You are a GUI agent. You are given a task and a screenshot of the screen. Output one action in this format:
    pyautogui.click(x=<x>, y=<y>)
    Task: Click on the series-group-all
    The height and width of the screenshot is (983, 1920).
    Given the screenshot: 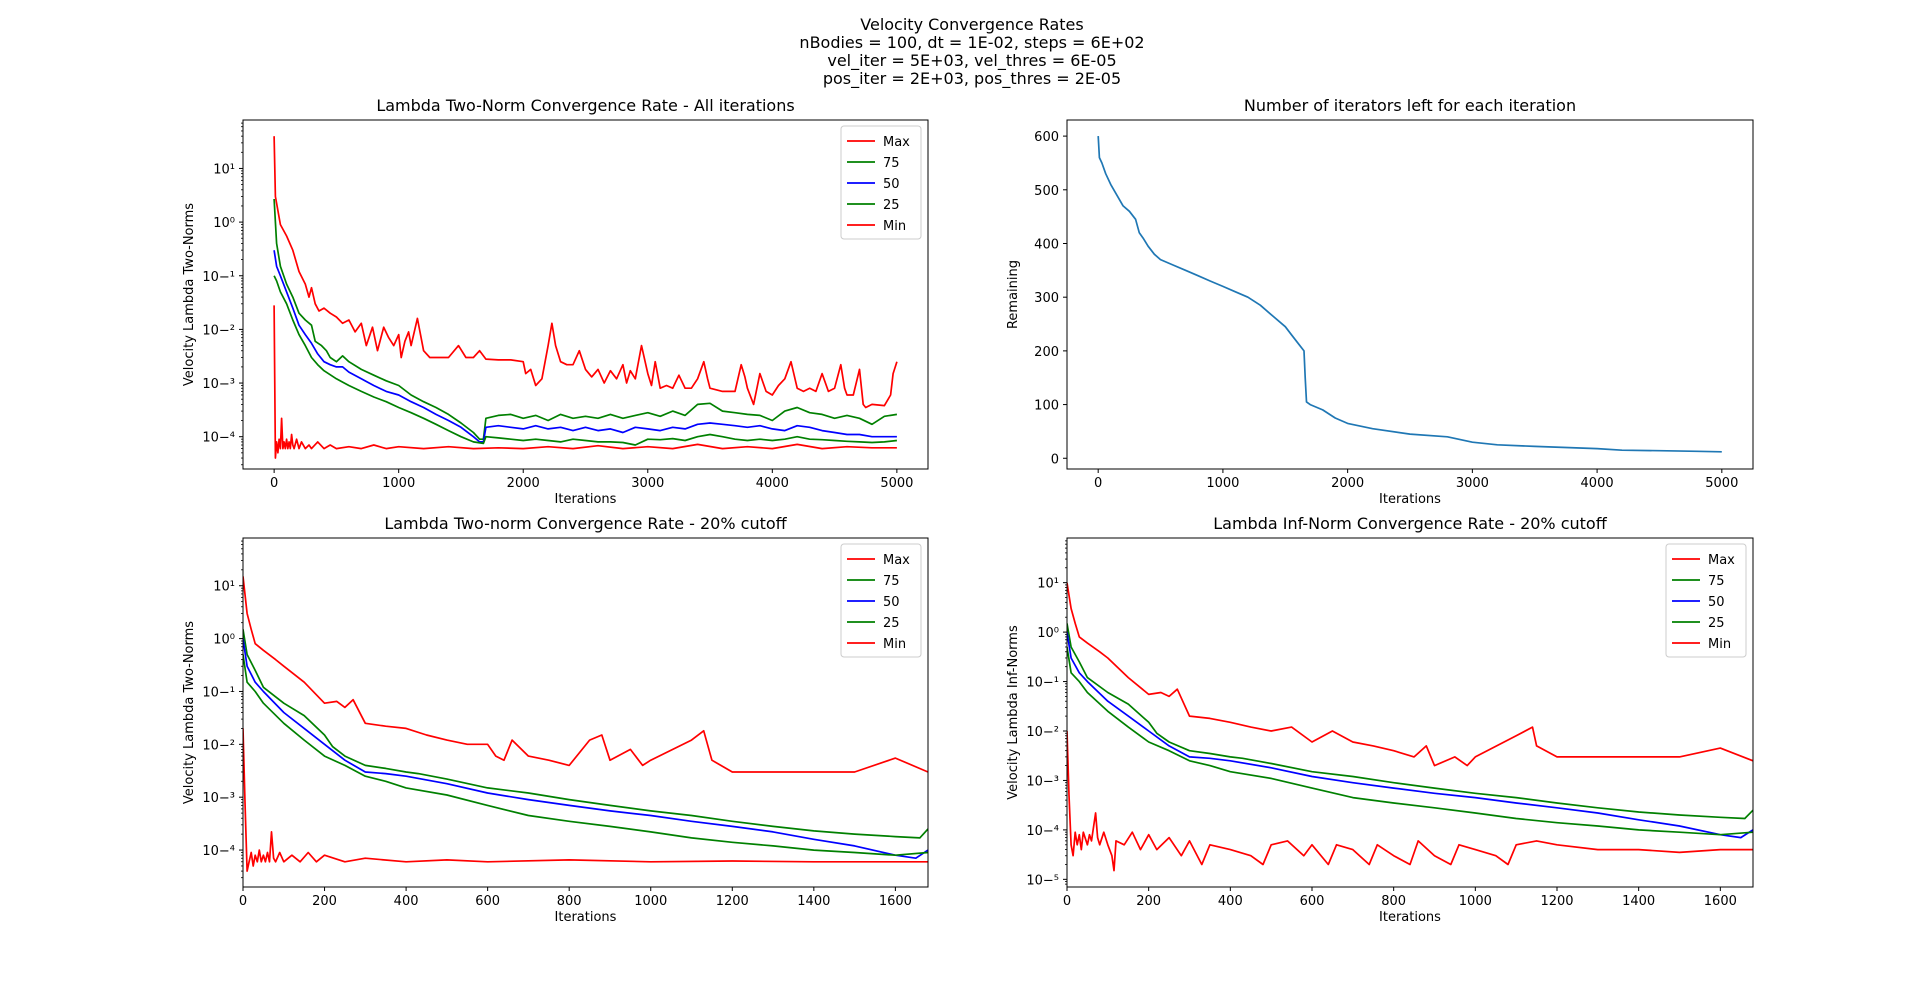 What is the action you would take?
    pyautogui.click(x=585, y=297)
    